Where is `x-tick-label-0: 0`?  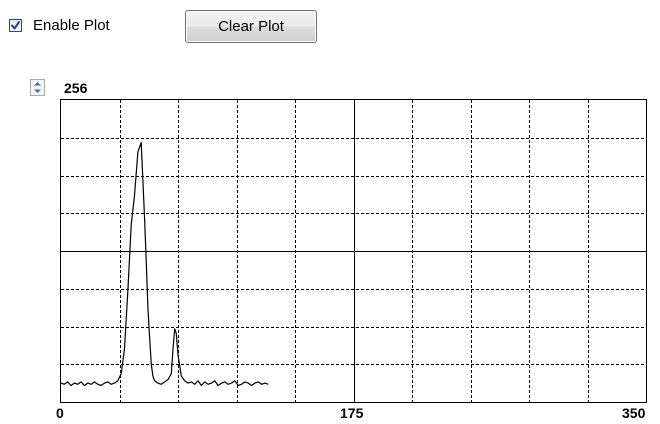 x-tick-label-0: 0 is located at coordinates (60, 413).